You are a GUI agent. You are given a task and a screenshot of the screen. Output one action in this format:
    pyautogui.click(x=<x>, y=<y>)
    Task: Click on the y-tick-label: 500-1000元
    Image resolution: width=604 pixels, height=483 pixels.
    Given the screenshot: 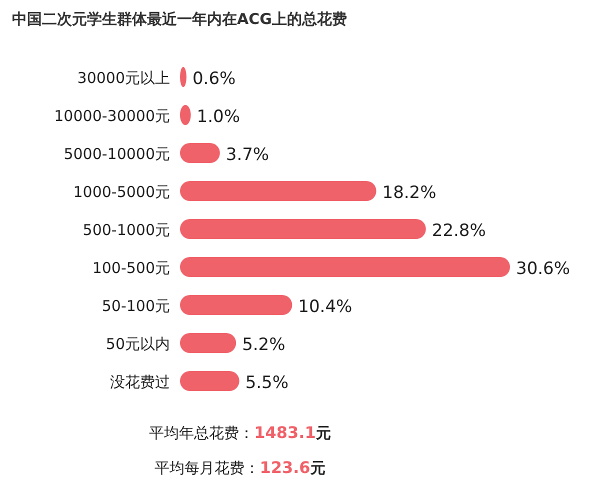 What is the action you would take?
    pyautogui.click(x=126, y=230)
    